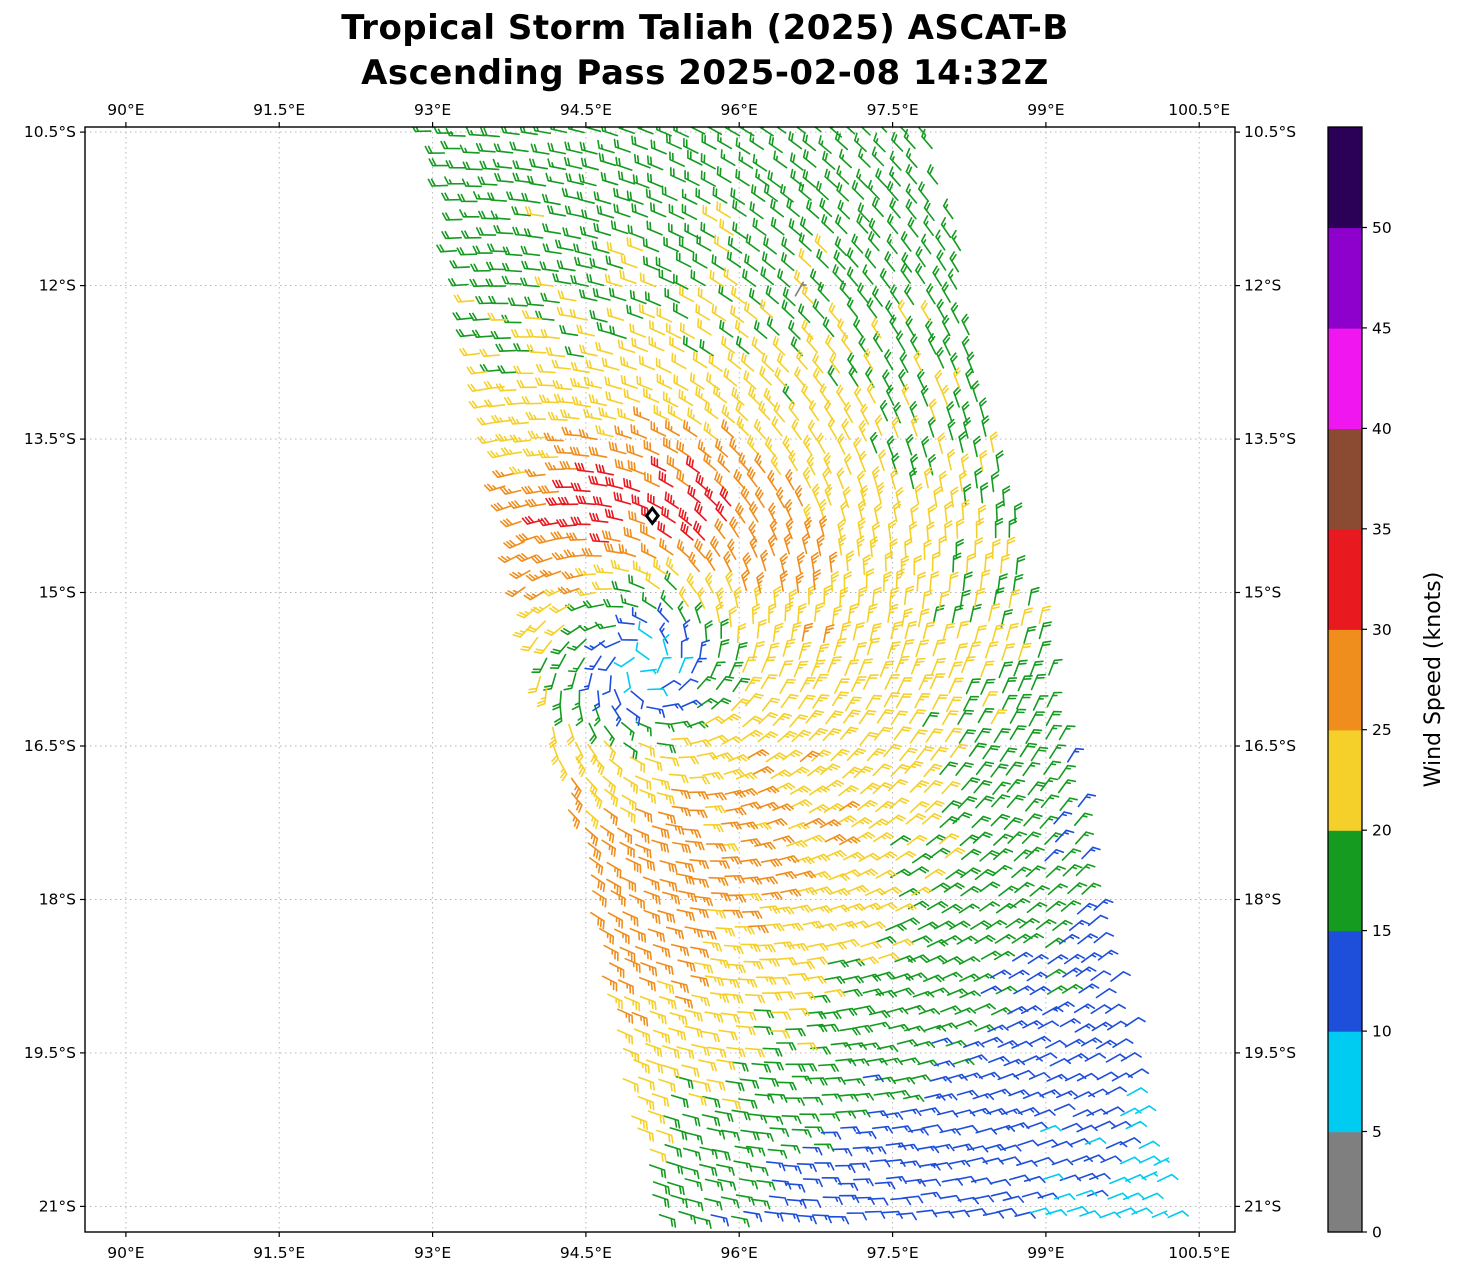  What do you see at coordinates (1382, 1032) in the screenshot?
I see `colorbar-tick-label: 10` at bounding box center [1382, 1032].